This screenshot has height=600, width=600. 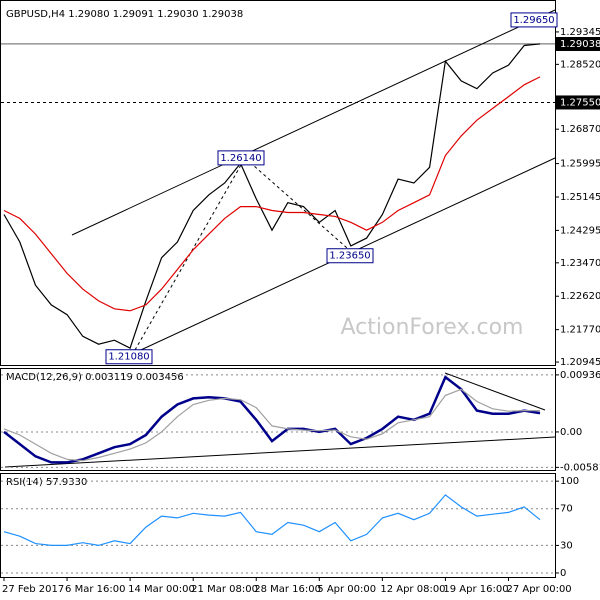 What do you see at coordinates (346, 589) in the screenshot?
I see `x-tick-label: 5 Apr 00:00` at bounding box center [346, 589].